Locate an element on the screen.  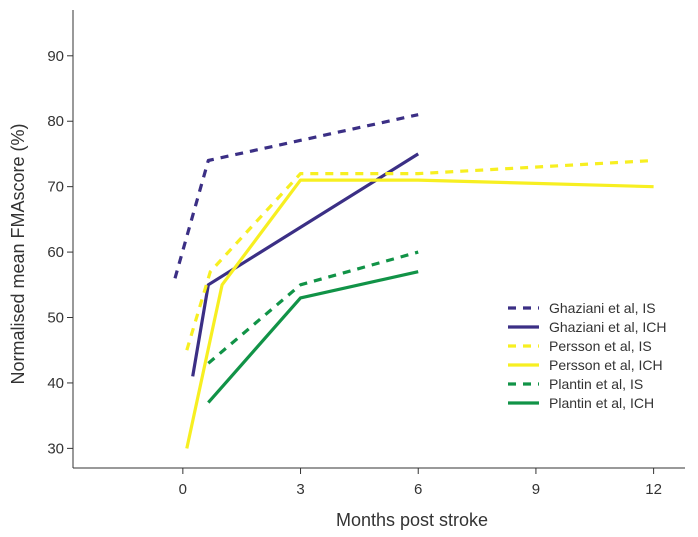
x-tick-label: 3 is located at coordinates (300, 489).